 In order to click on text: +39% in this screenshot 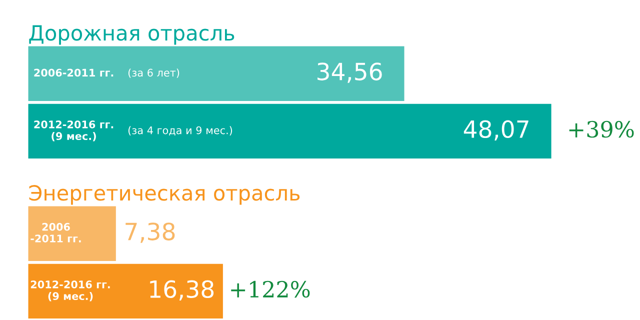, I will do `click(601, 129)`.